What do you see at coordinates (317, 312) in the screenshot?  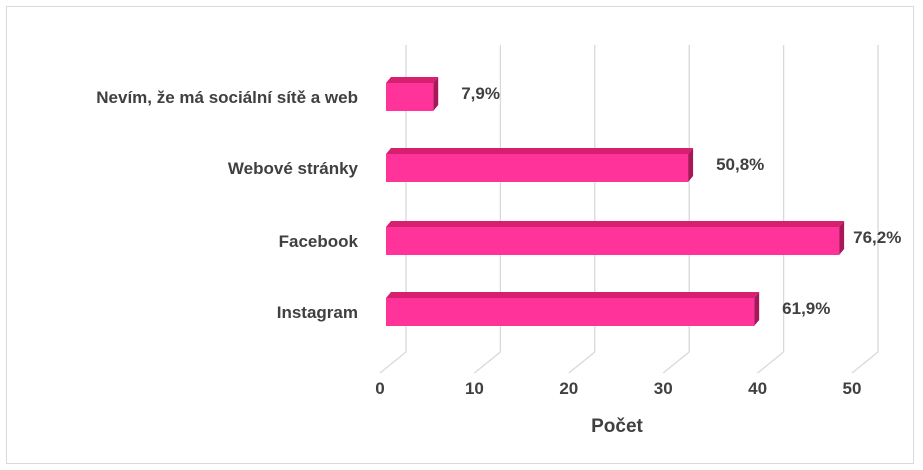 I see `category-label: Instagram` at bounding box center [317, 312].